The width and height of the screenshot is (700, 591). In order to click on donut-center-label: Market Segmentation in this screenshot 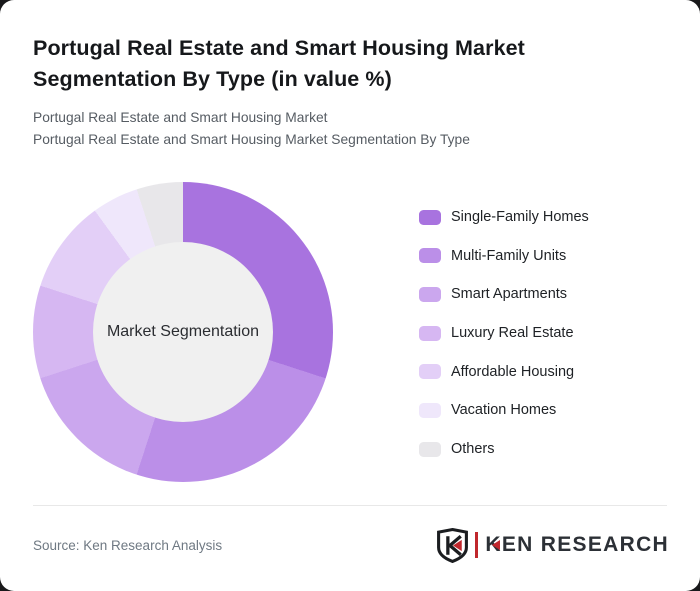, I will do `click(183, 331)`.